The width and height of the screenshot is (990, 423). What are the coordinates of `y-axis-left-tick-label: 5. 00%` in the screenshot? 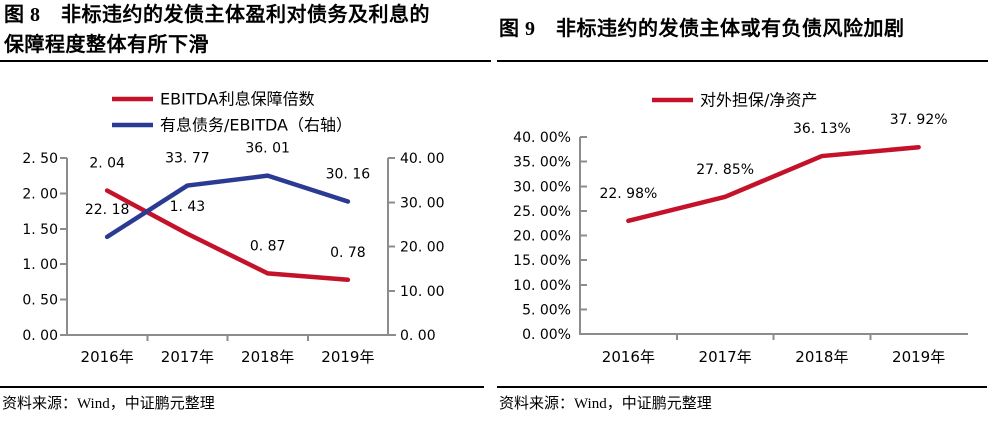 It's located at (546, 310).